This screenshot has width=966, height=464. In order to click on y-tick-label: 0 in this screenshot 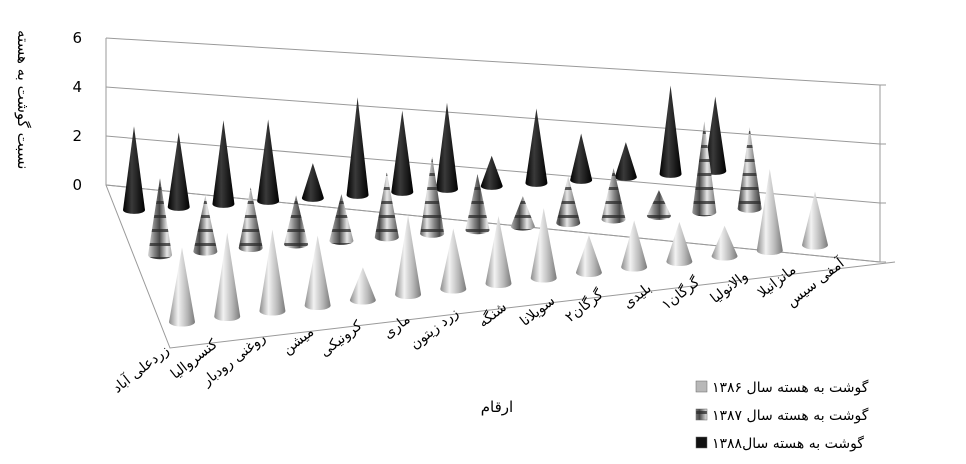, I will do `click(77, 185)`.